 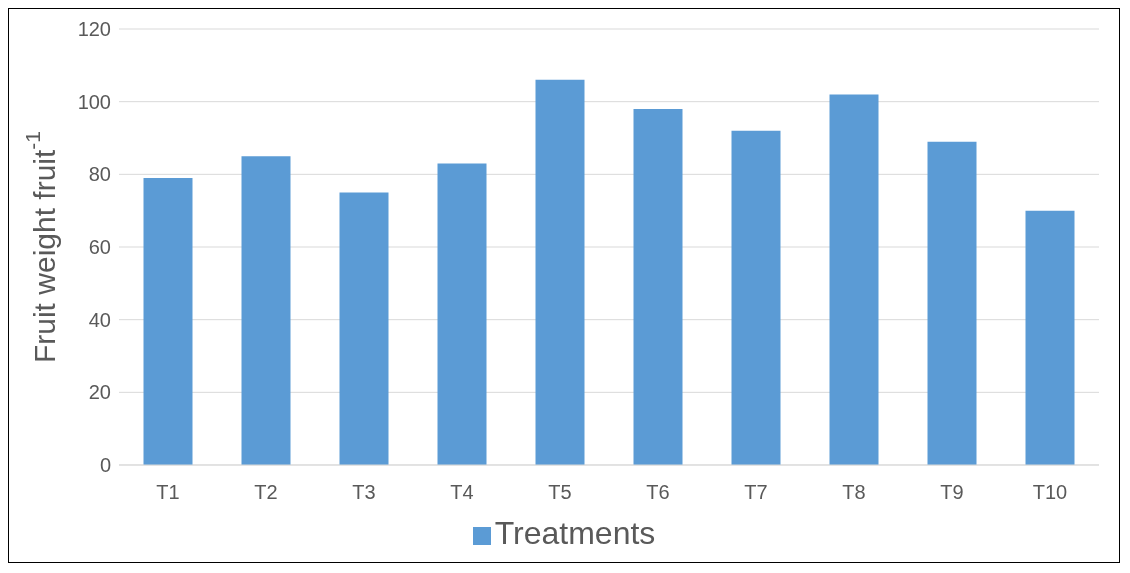 I want to click on x-tick-label: T2, so click(x=266, y=492).